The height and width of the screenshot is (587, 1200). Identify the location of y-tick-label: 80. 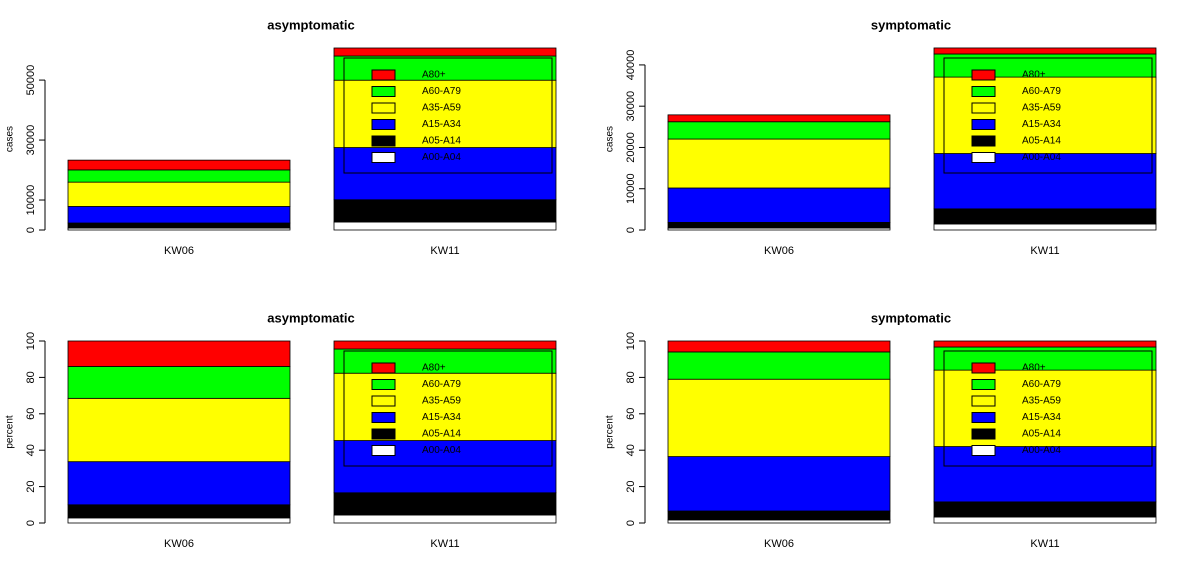
(631, 377).